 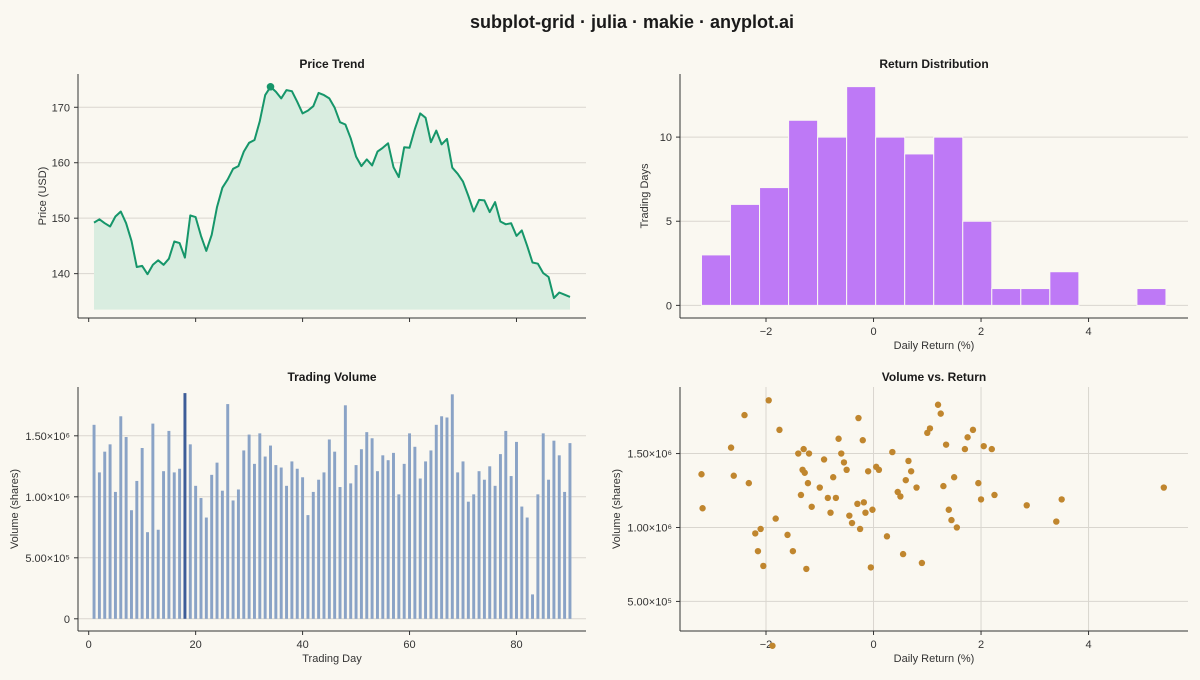 I want to click on y-axis-label: Volume (shares), so click(x=617, y=509).